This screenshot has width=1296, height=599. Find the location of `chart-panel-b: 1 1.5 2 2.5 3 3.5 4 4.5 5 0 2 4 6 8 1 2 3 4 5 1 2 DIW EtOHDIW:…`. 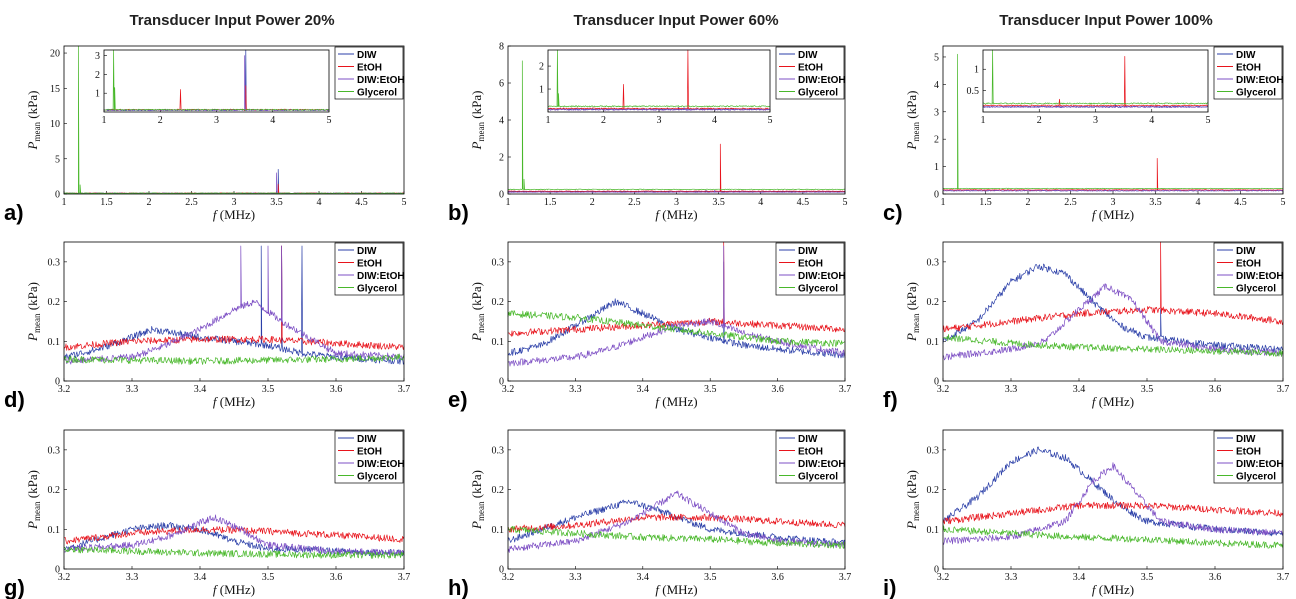

chart-panel-b: 1 1.5 2 2.5 3 3.5 4 4.5 5 0 2 4 6 8 1 2 3 4 5 1 2 DIW EtOHDIW:… is located at coordinates (648, 134).